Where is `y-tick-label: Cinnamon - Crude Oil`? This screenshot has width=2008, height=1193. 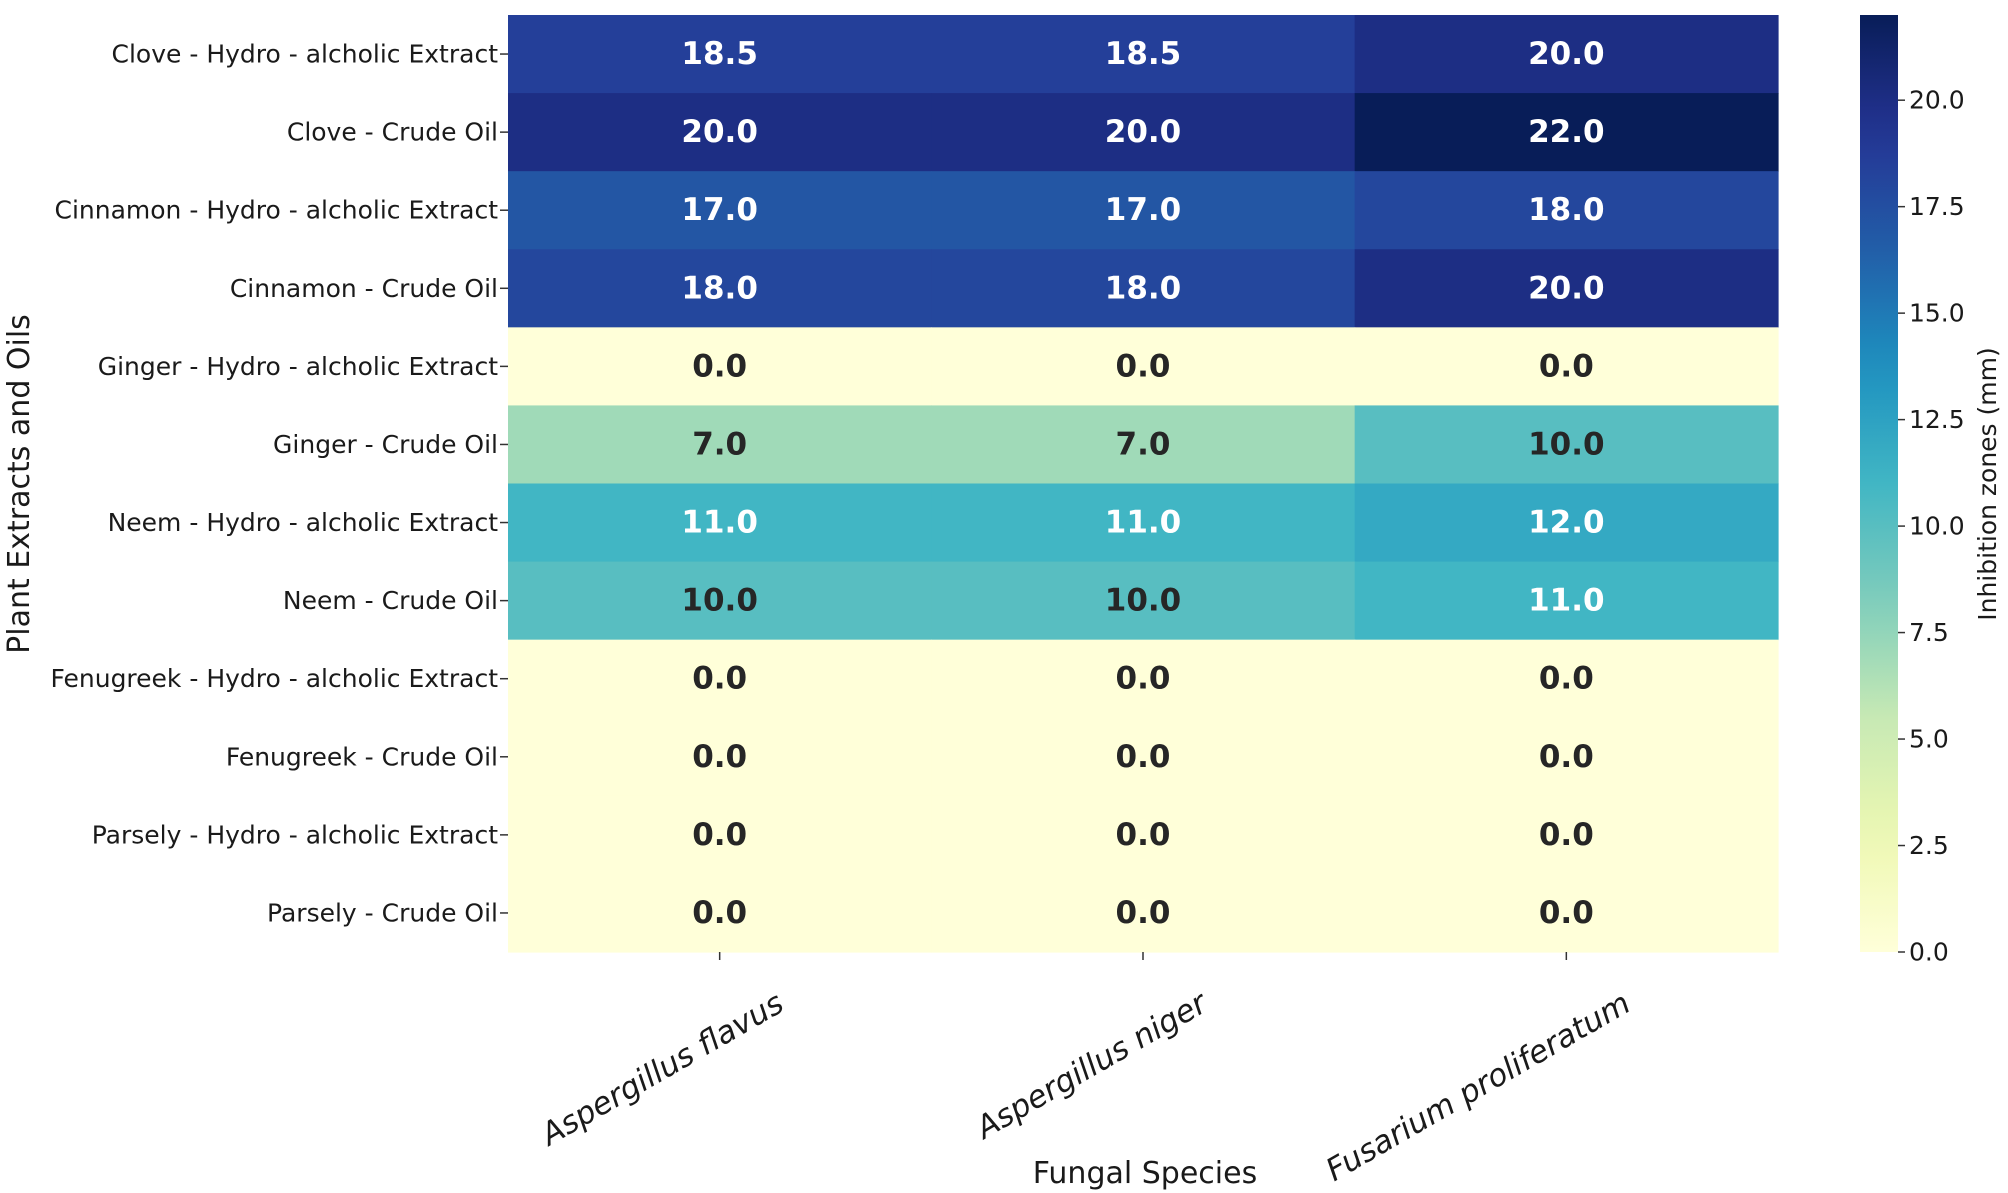
y-tick-label: Cinnamon - Crude Oil is located at coordinates (364, 288).